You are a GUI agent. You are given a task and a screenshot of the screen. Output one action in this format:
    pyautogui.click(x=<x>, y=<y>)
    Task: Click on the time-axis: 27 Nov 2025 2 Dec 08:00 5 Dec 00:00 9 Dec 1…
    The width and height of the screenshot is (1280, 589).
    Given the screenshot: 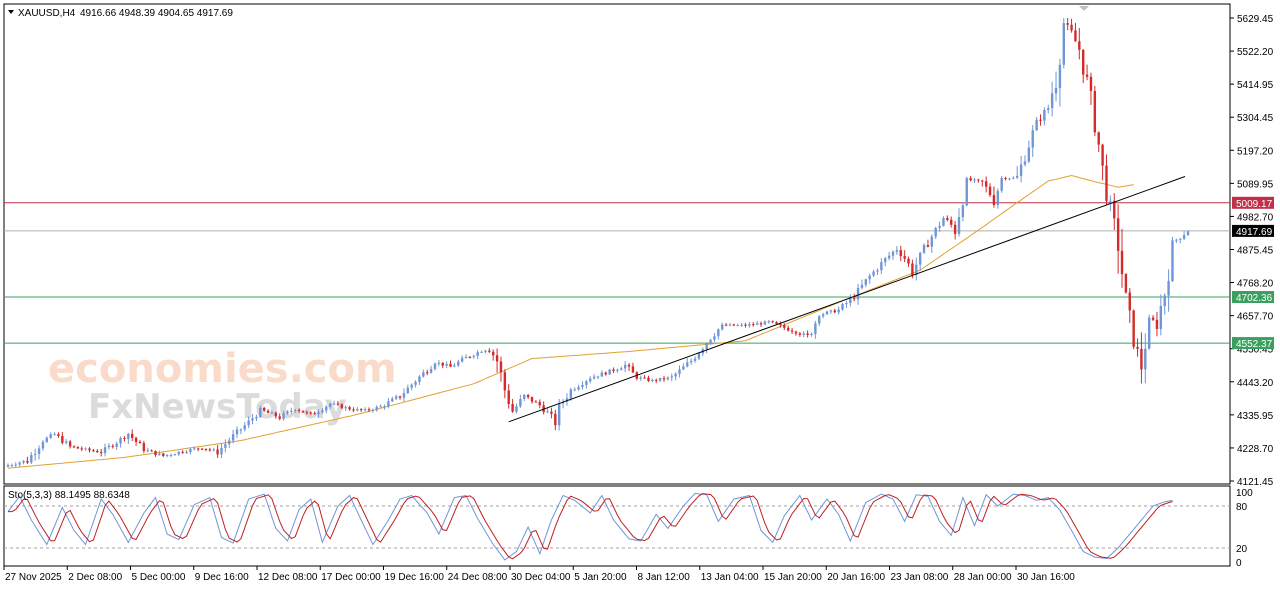 What is the action you would take?
    pyautogui.click(x=539, y=574)
    